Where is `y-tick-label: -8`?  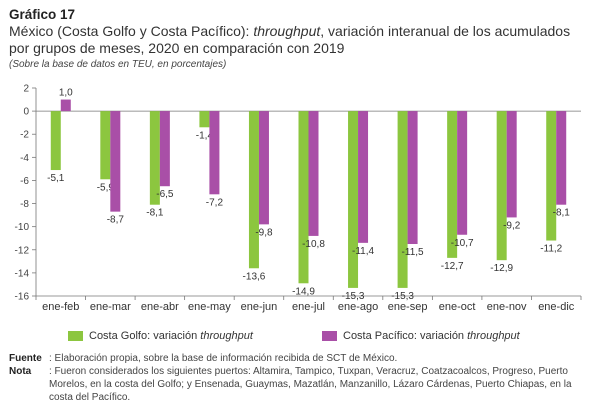
y-tick-label: -8 is located at coordinates (24, 204).